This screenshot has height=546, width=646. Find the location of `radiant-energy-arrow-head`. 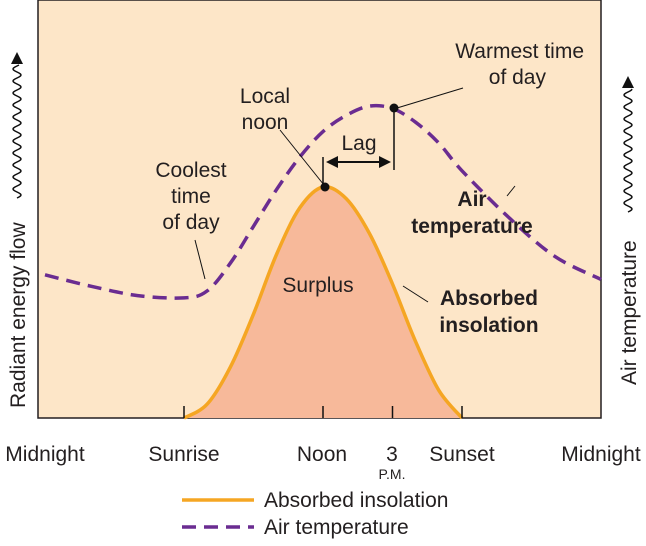

radiant-energy-arrow-head is located at coordinates (17, 58).